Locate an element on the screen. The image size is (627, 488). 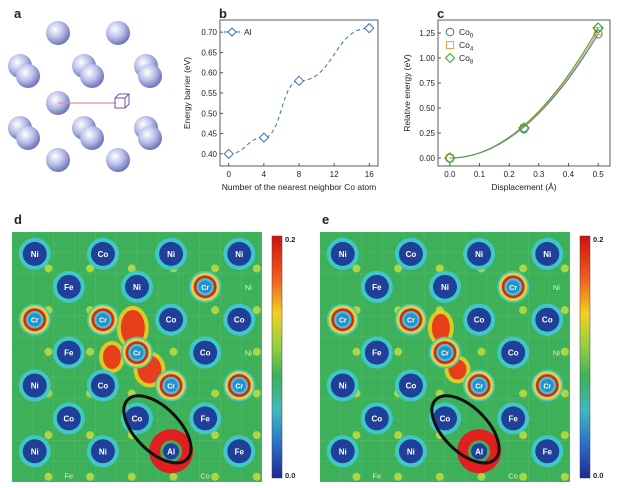
y-tick-label: 0.55 is located at coordinates (209, 93).